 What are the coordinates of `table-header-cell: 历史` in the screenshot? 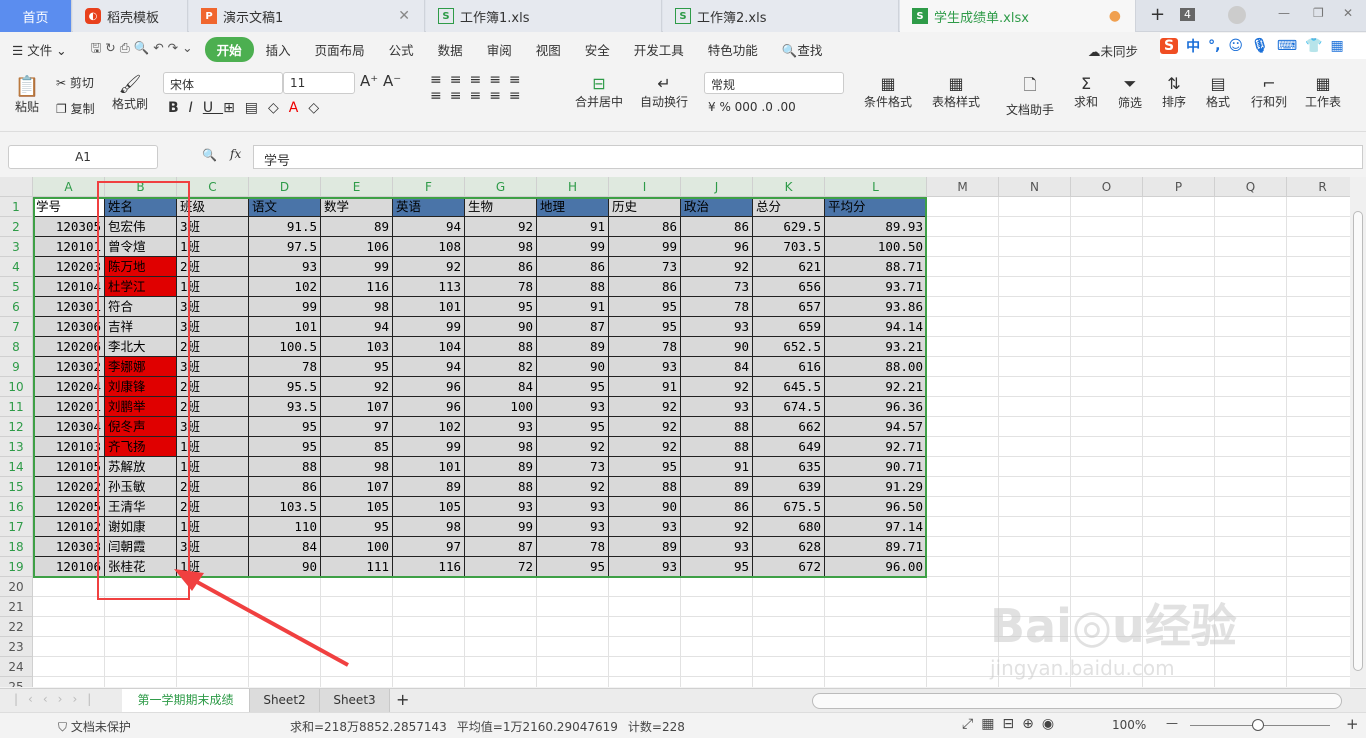 It's located at (645, 207).